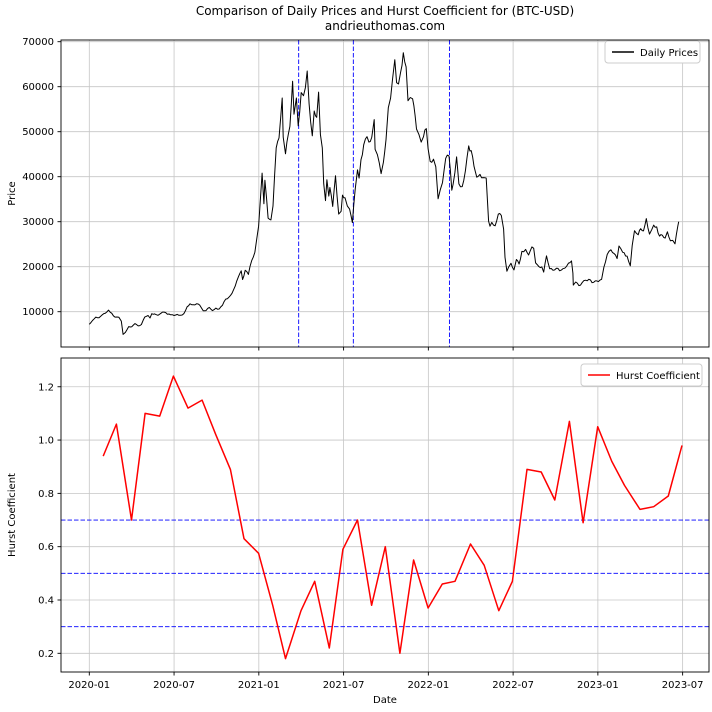 The image size is (712, 712). What do you see at coordinates (38, 267) in the screenshot?
I see `price-y-tick-label: 20000` at bounding box center [38, 267].